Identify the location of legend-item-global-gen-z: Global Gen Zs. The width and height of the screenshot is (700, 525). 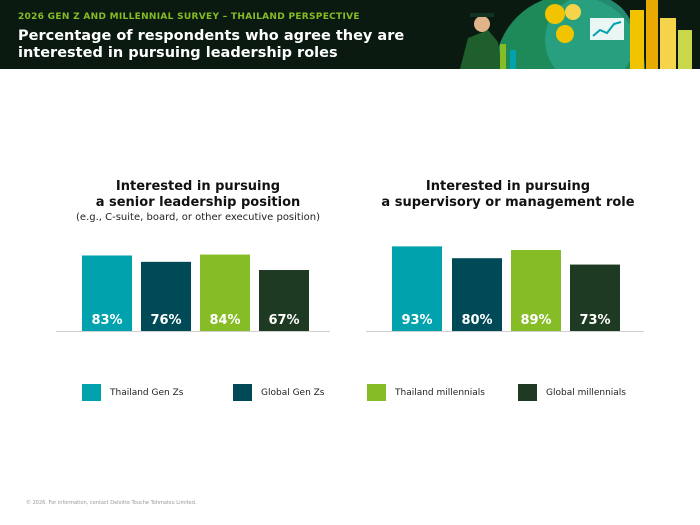
(279, 392).